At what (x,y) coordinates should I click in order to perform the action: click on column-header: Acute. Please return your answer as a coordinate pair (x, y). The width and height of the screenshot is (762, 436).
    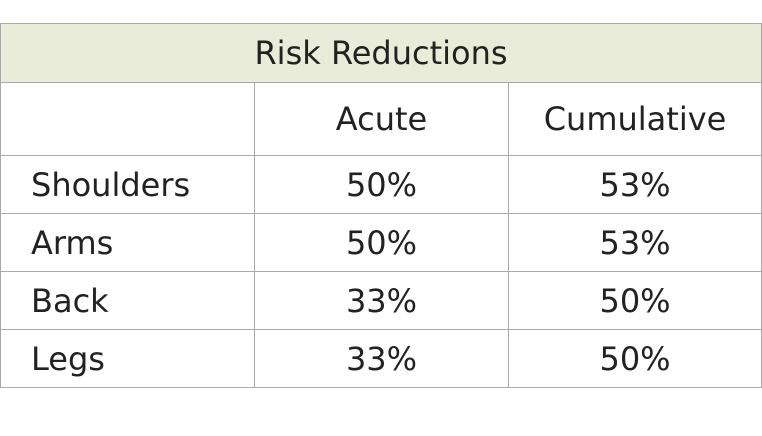
    Looking at the image, I should click on (381, 119).